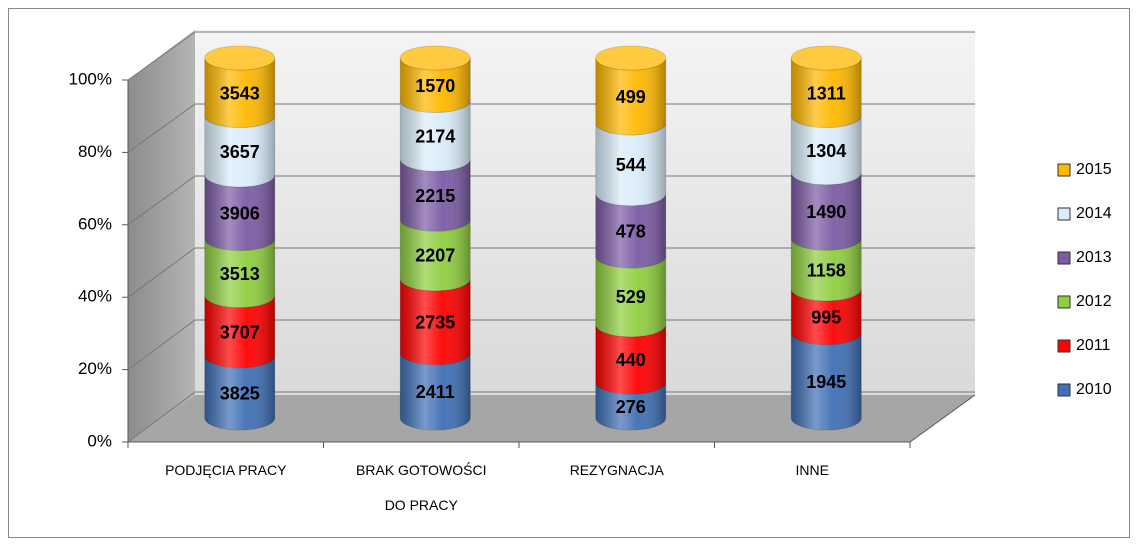 The height and width of the screenshot is (546, 1138). What do you see at coordinates (812, 470) in the screenshot?
I see `x-tick-label: INNE` at bounding box center [812, 470].